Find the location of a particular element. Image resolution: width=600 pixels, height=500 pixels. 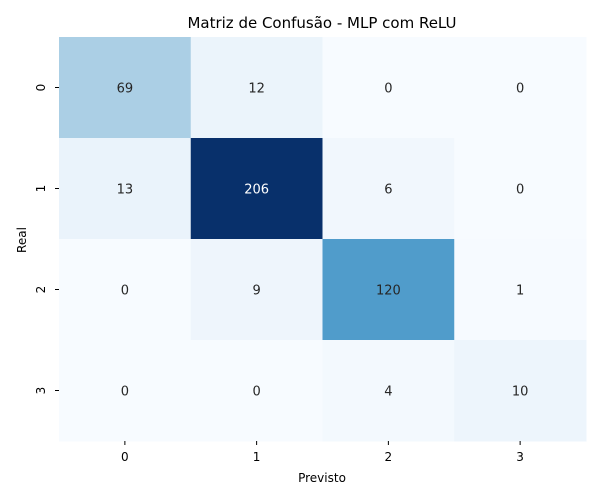

cell-value-label: 4 is located at coordinates (388, 392).